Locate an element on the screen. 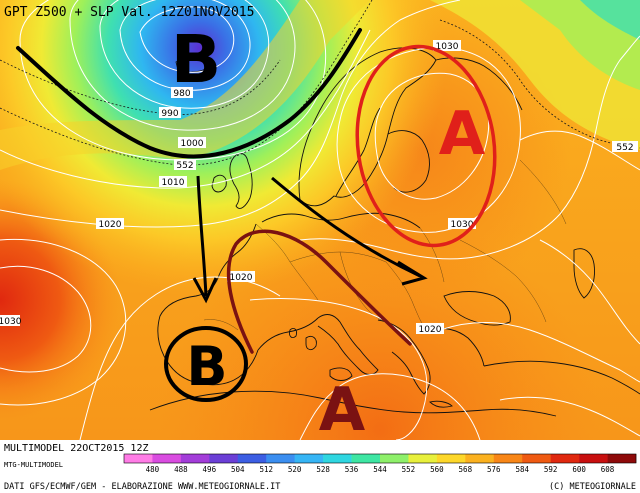 Image resolution: width=640 pixels, height=493 pixels. svg-text: 1010 is located at coordinates (173, 183).